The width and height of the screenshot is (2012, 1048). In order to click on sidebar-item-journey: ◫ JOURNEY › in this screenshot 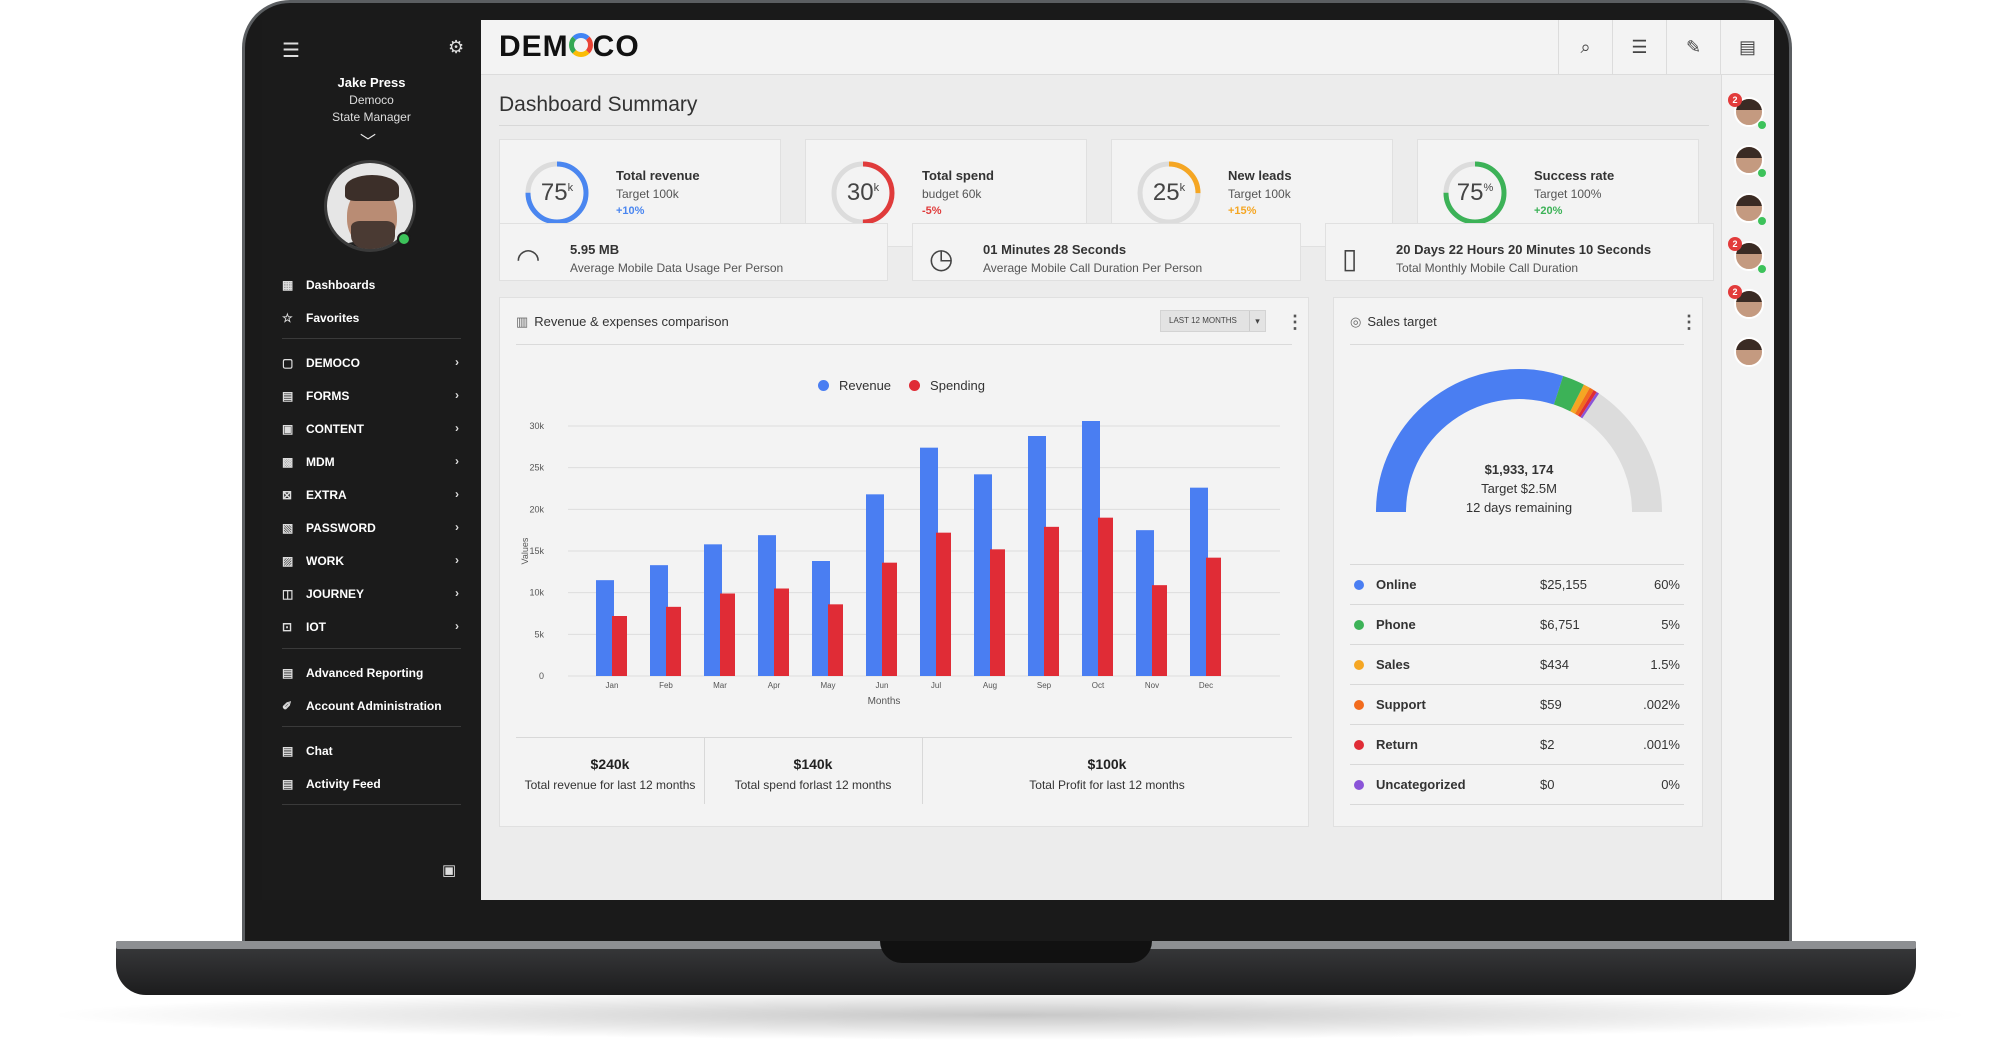, I will do `click(371, 593)`.